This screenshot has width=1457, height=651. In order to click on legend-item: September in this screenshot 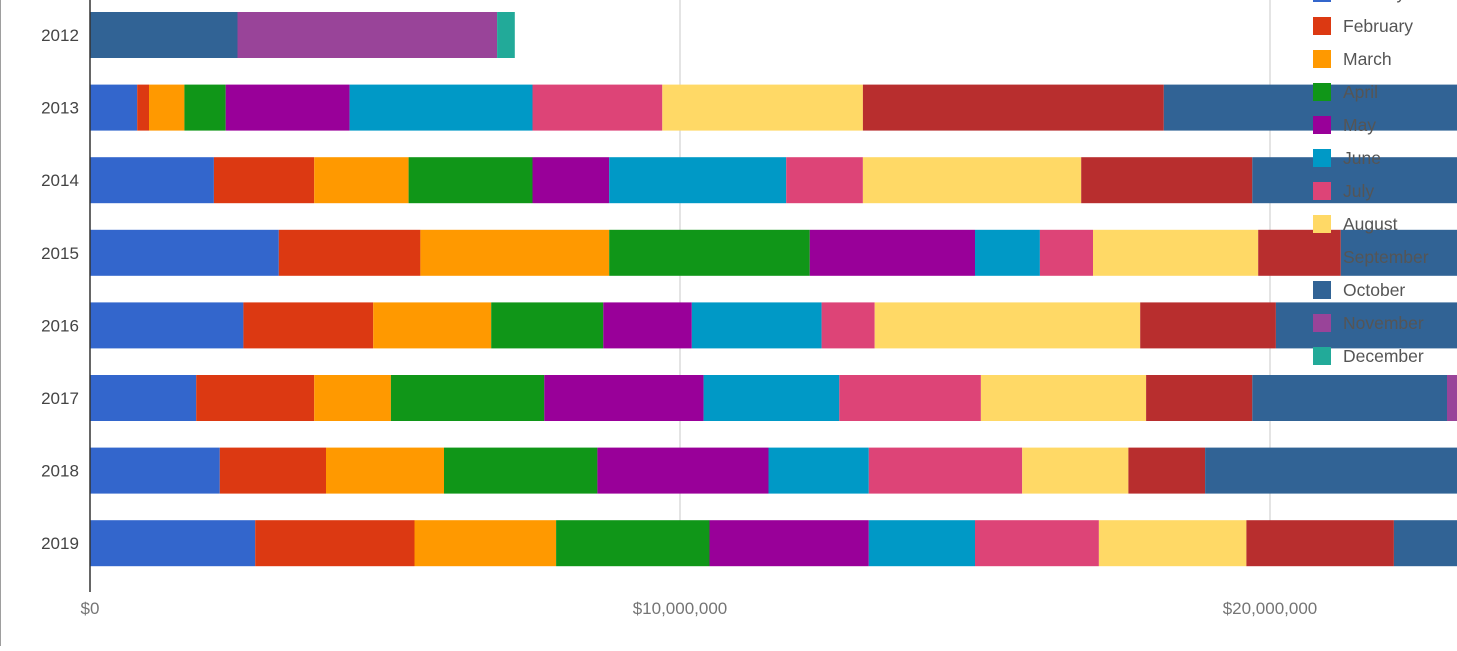, I will do `click(1371, 257)`.